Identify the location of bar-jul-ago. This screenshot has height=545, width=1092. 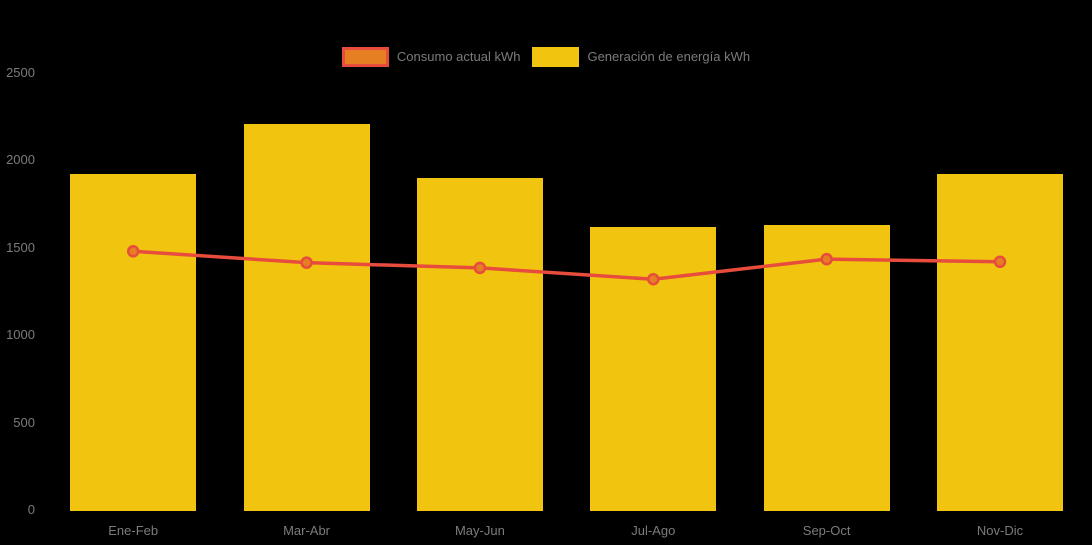
(653, 368).